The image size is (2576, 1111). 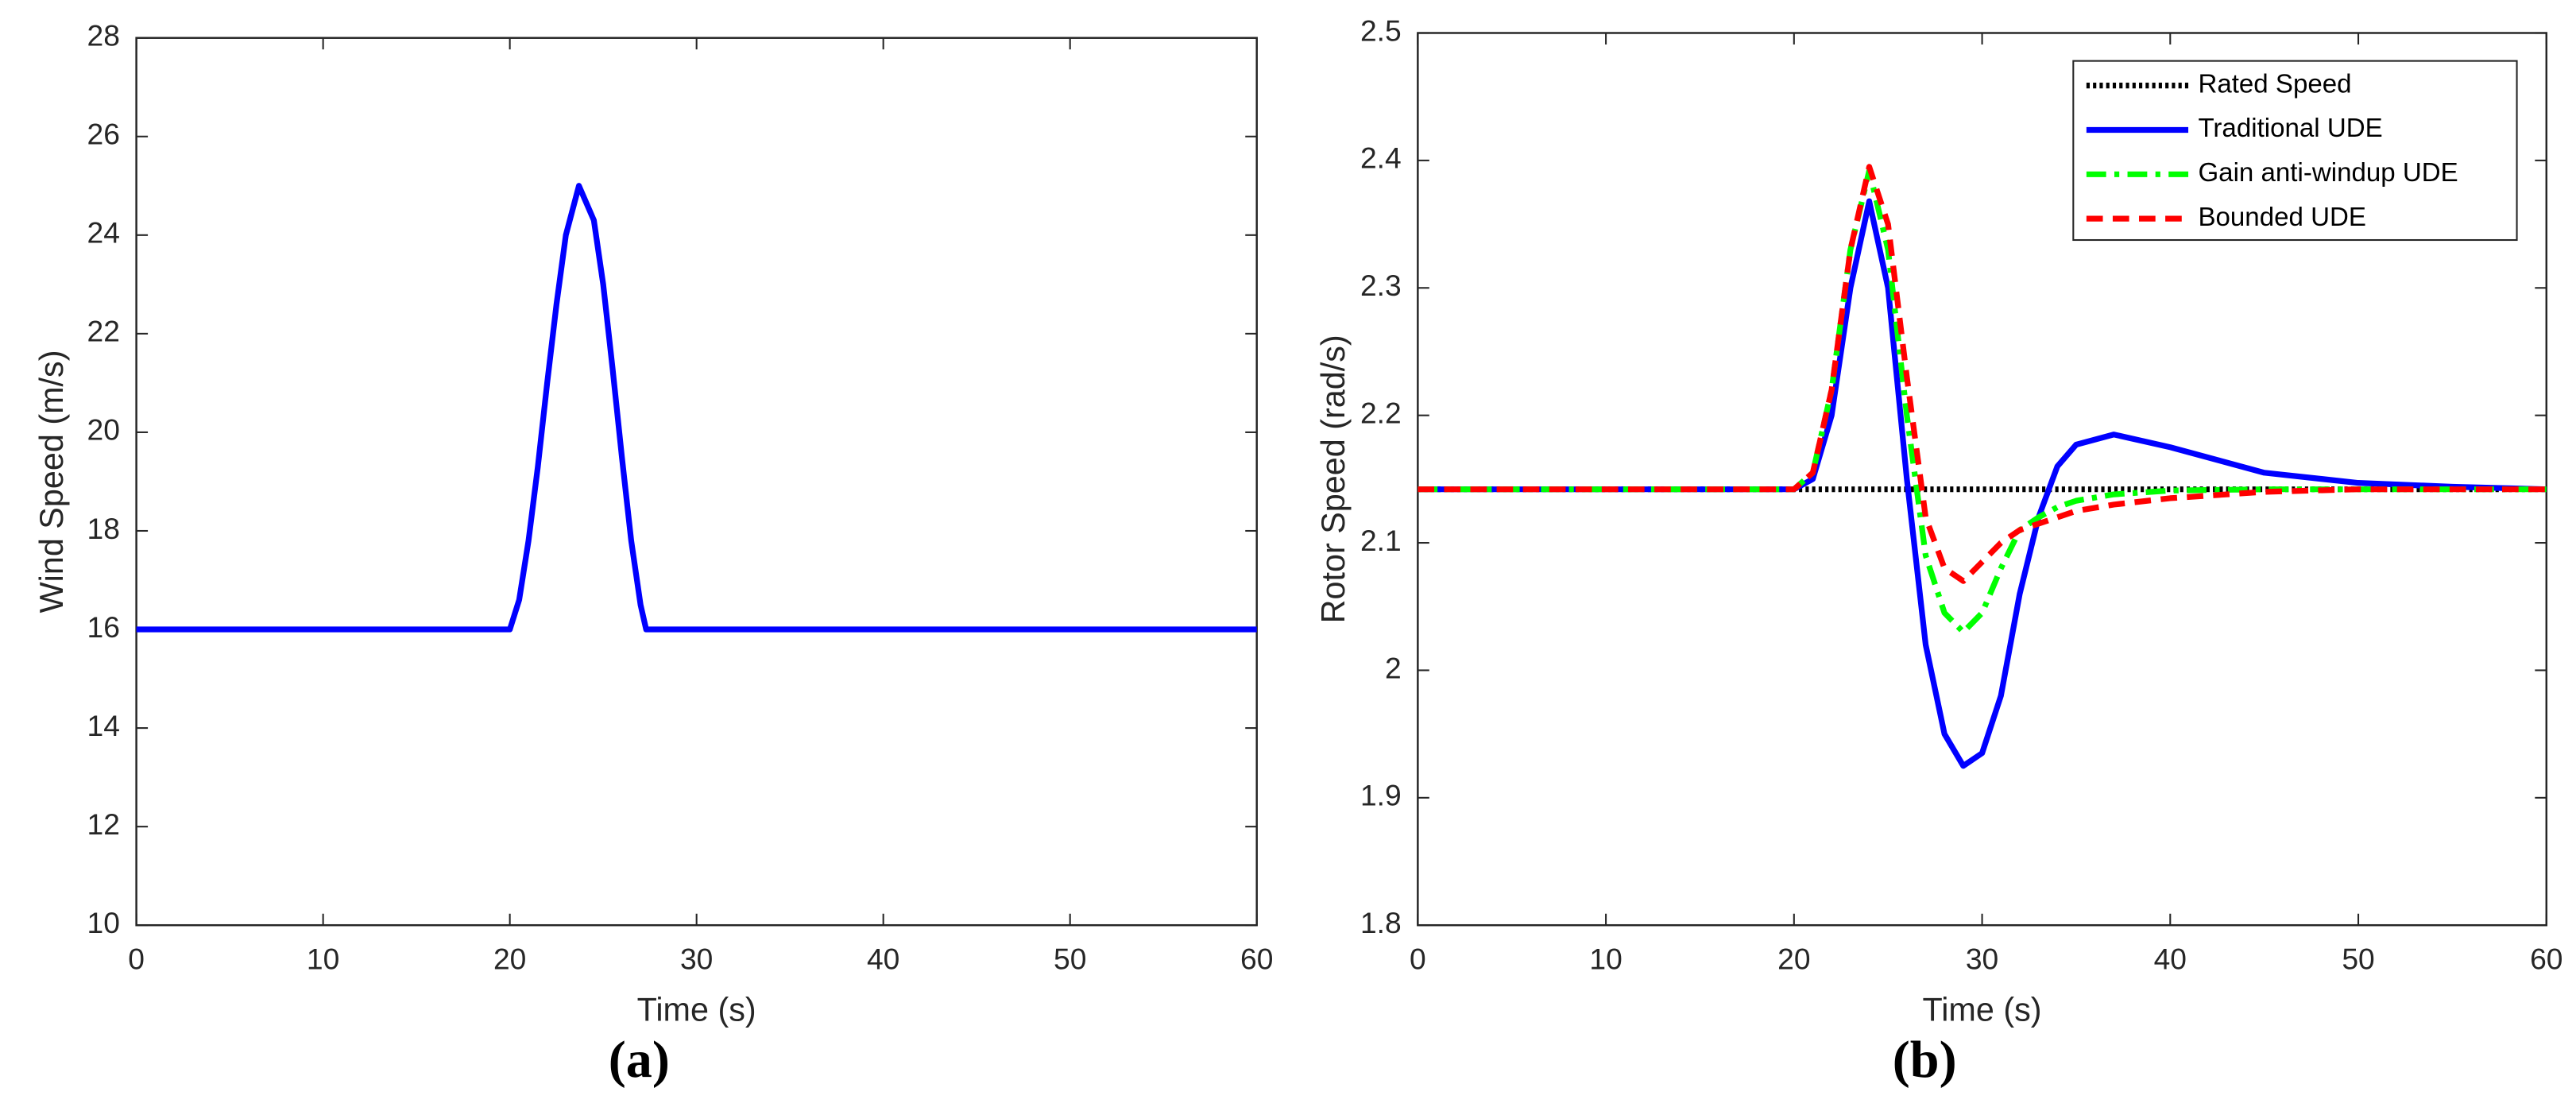 I want to click on y-tick-label: 12, so click(x=103, y=824).